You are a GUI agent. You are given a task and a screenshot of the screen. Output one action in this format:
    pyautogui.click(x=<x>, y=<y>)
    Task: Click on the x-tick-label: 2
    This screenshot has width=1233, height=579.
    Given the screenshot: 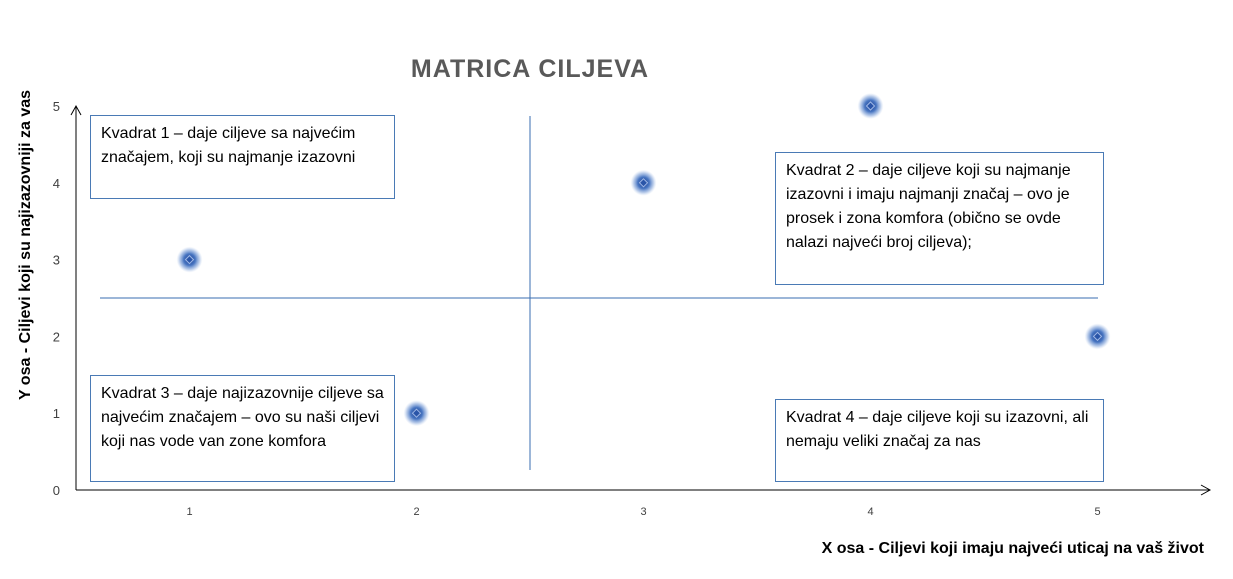 What is the action you would take?
    pyautogui.click(x=416, y=512)
    